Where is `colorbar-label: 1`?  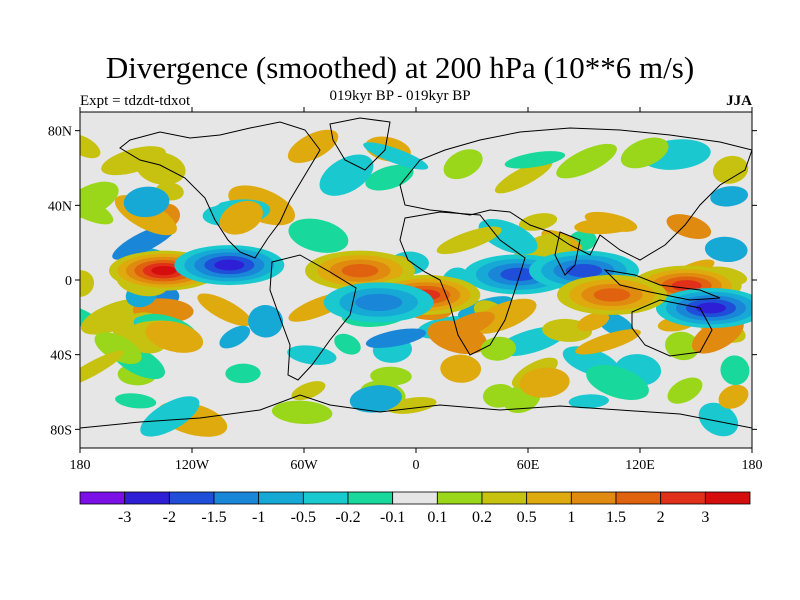 colorbar-label: 1 is located at coordinates (571, 517).